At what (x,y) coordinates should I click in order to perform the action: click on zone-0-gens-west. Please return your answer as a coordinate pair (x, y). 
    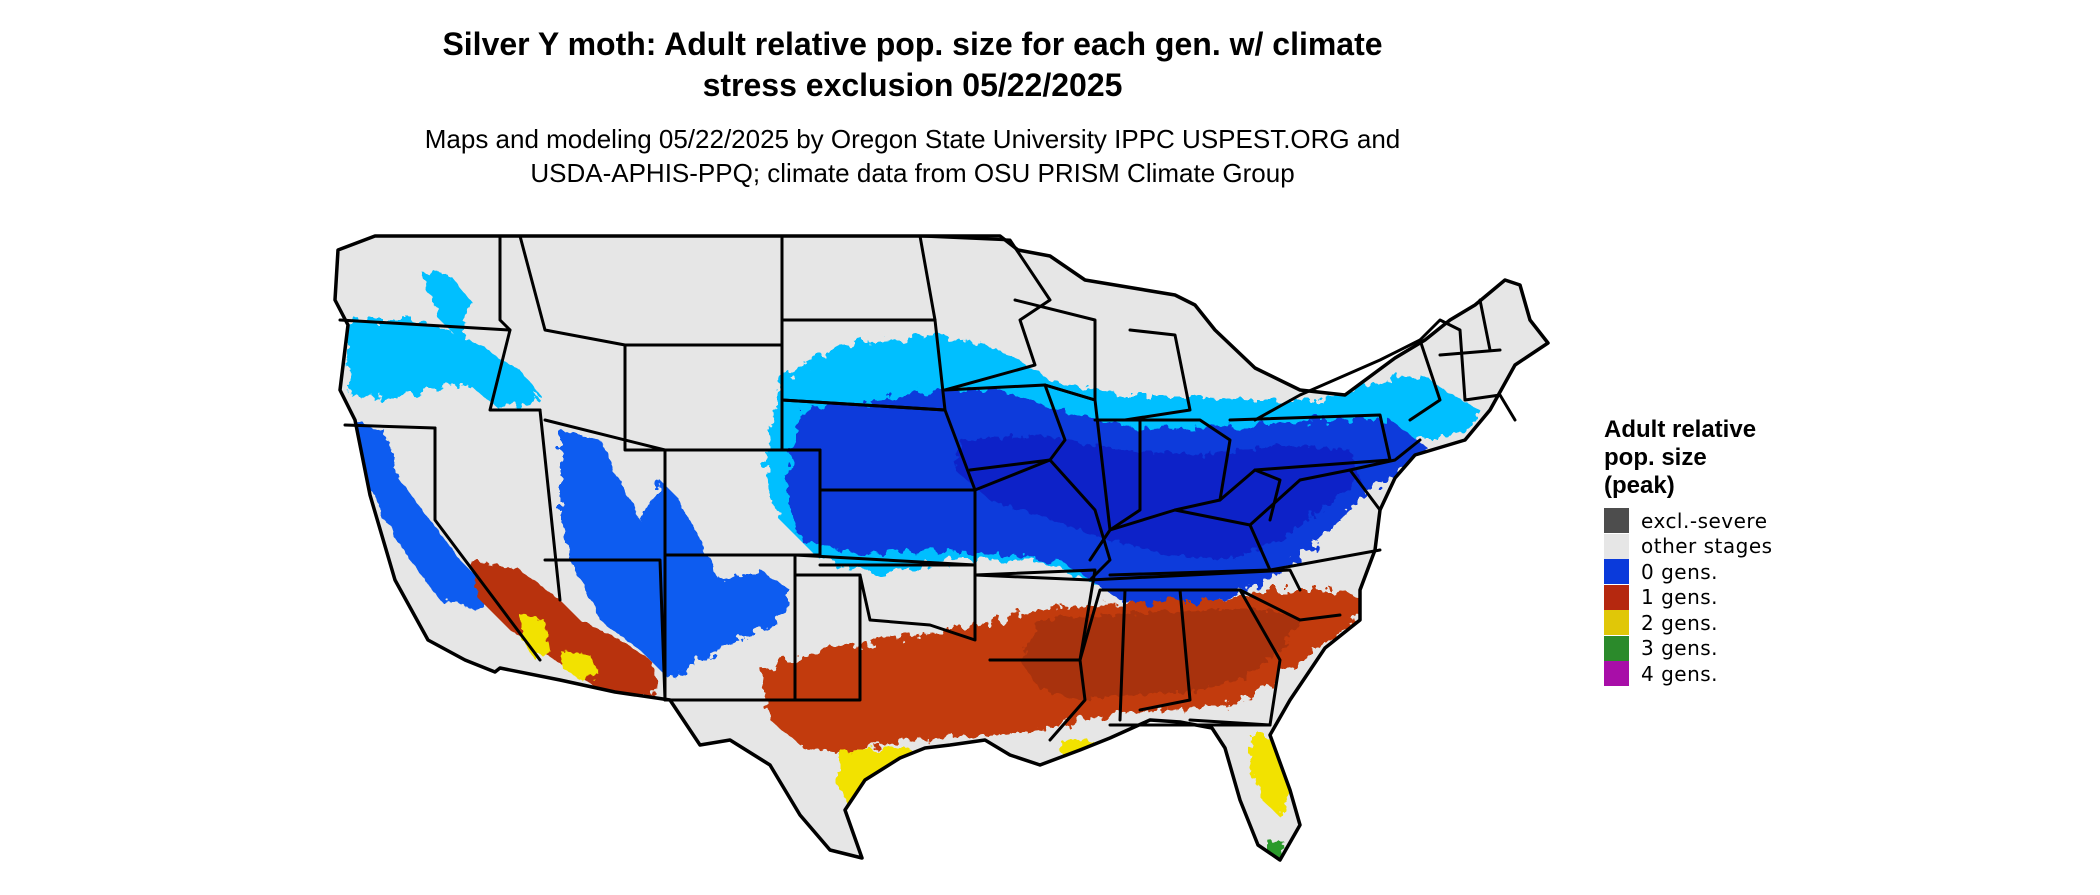
    Looking at the image, I should click on (420, 515).